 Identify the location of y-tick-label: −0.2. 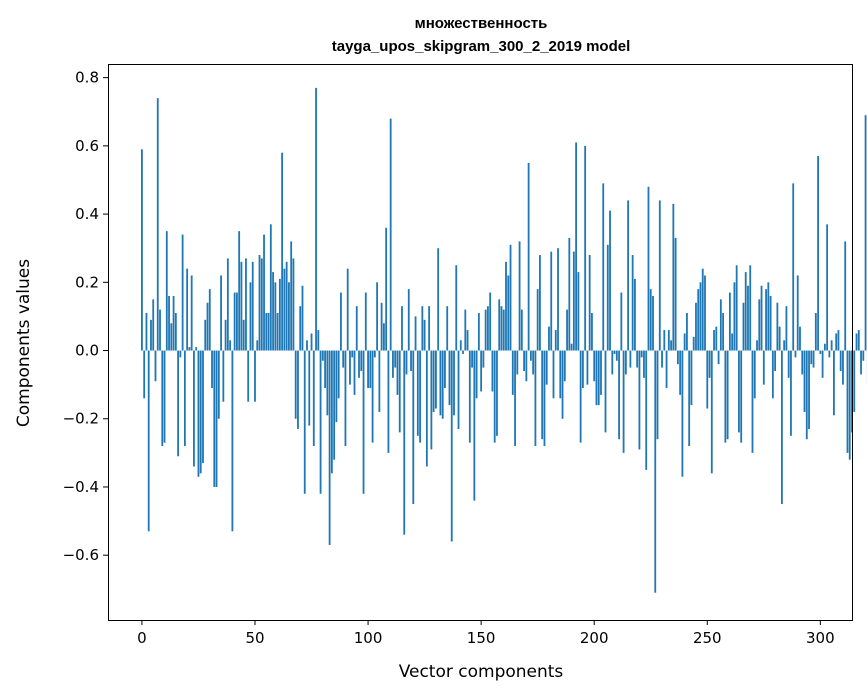
(81, 419).